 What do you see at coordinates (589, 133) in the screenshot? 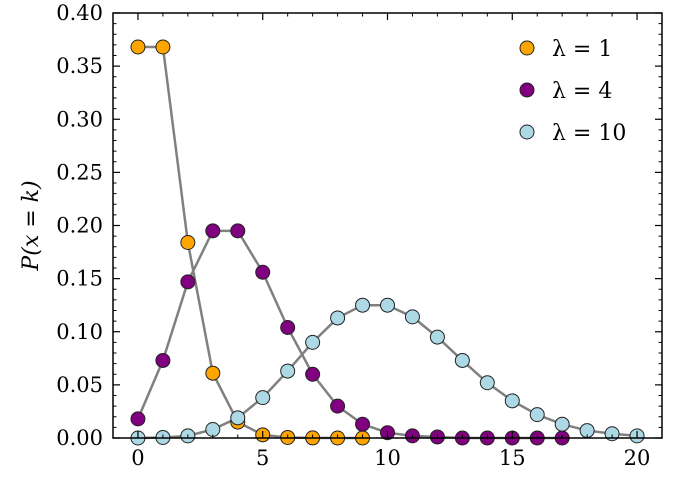
I see `legend-label: λ = 10` at bounding box center [589, 133].